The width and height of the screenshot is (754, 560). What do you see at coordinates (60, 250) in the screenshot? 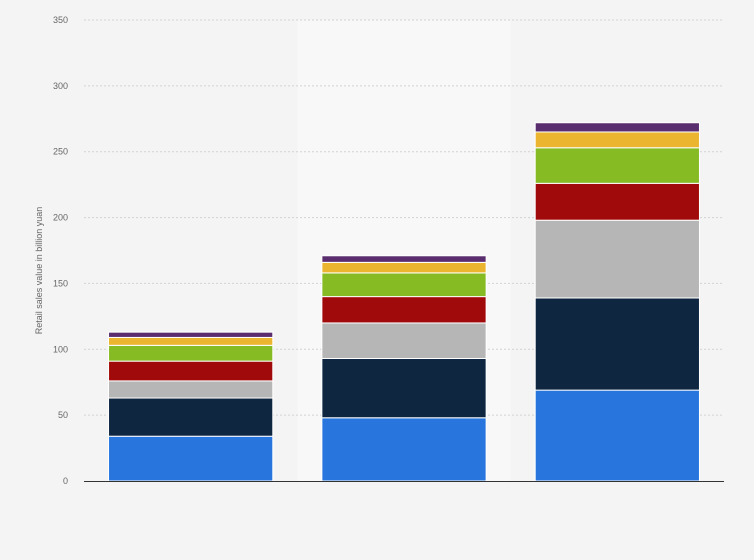
I see `y-axis-ticks: 0 50 100 150 200 250 300 350` at bounding box center [60, 250].